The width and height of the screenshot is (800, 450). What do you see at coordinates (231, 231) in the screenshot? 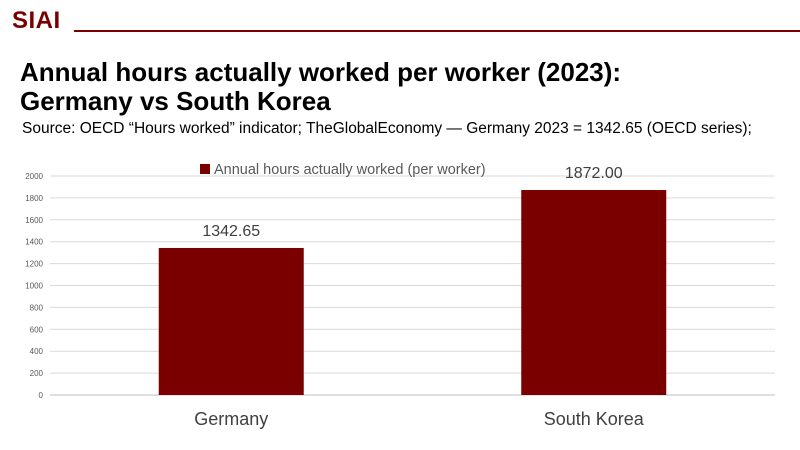
I see `data-label: 1342.65` at bounding box center [231, 231].